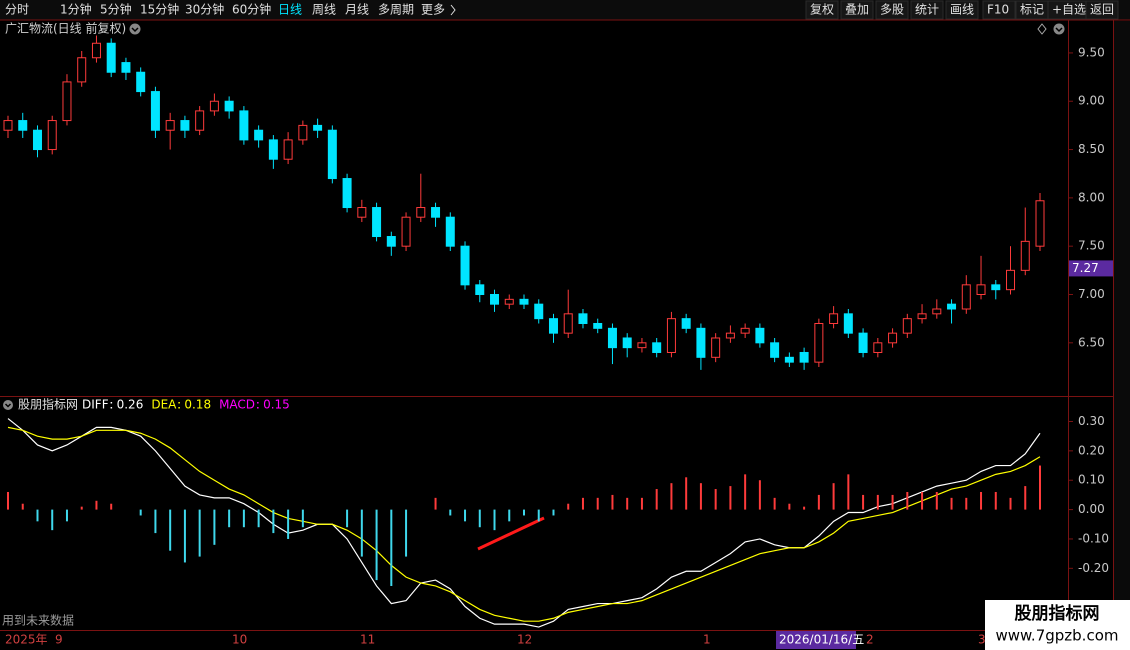 This screenshot has width=1130, height=650. What do you see at coordinates (1057, 636) in the screenshot?
I see `watermark-url: www.7gpzb.com` at bounding box center [1057, 636].